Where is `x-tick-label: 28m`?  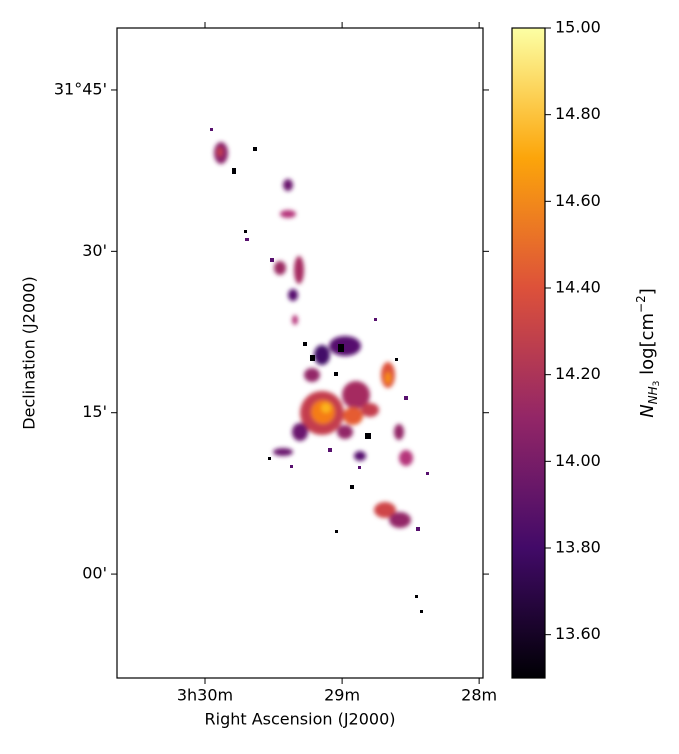
x-tick-label: 28m is located at coordinates (479, 695).